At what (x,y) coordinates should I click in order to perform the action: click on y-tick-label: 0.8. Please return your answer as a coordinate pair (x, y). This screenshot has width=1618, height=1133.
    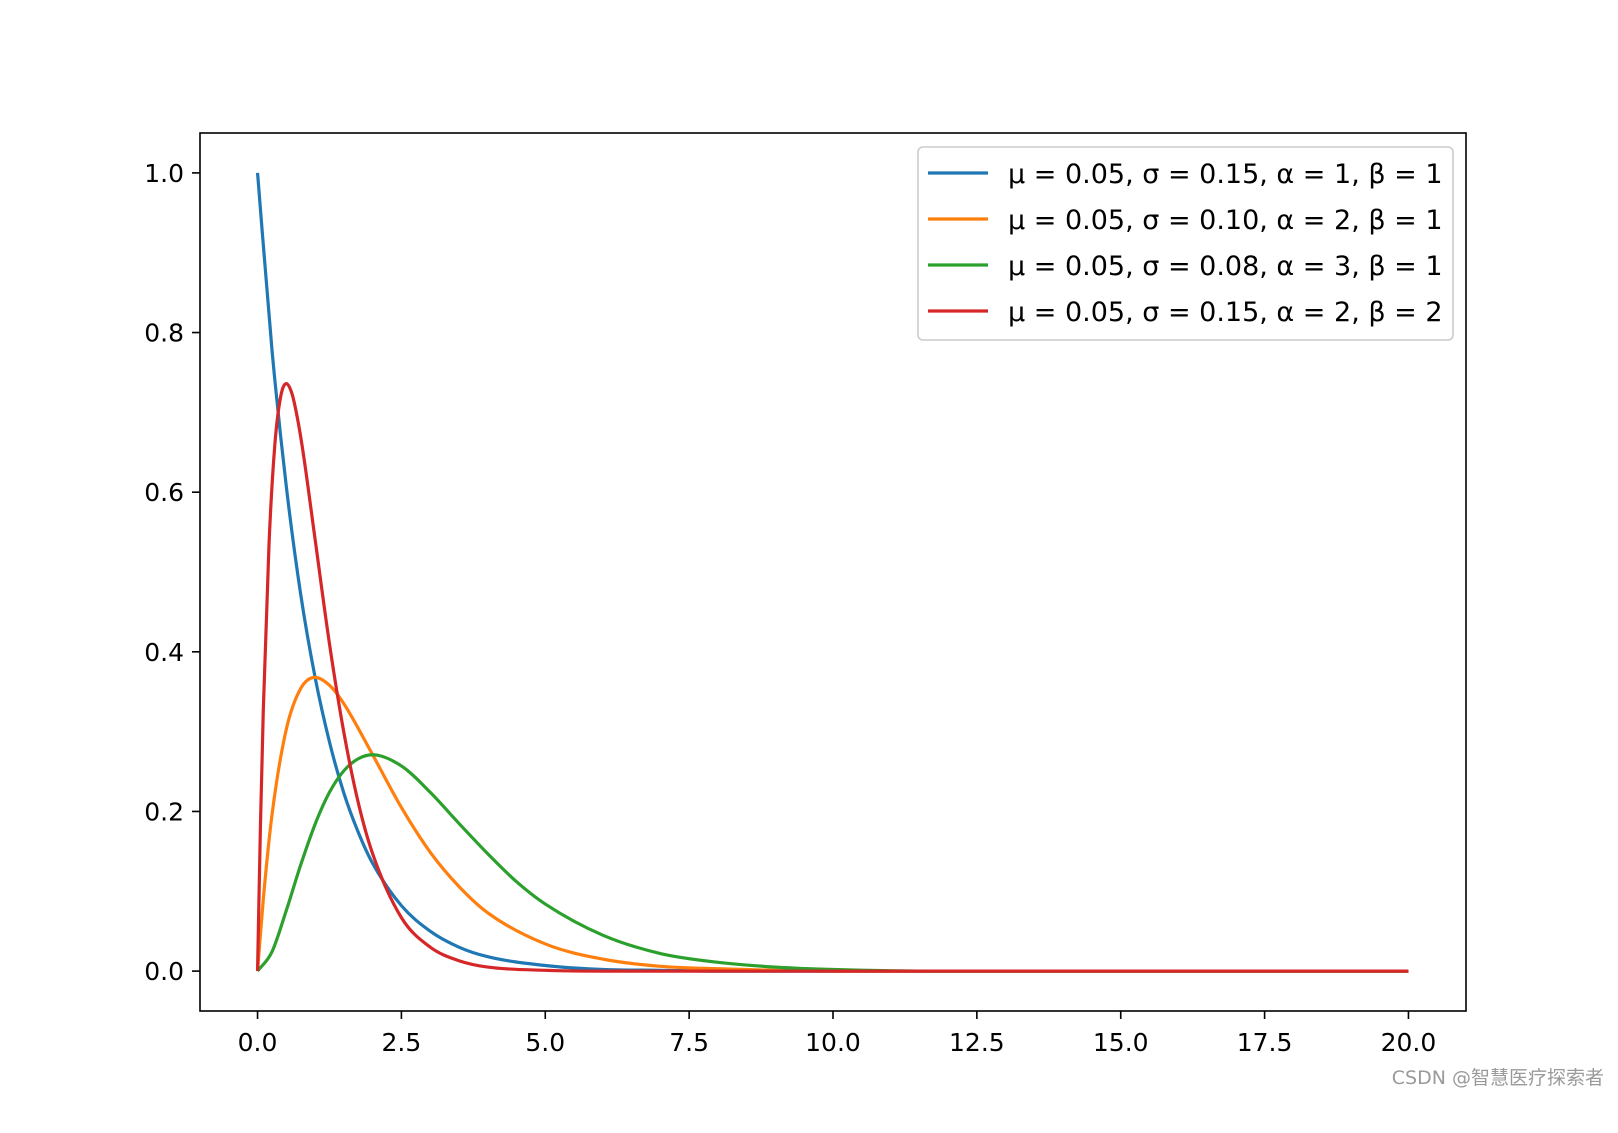
    Looking at the image, I should click on (164, 333).